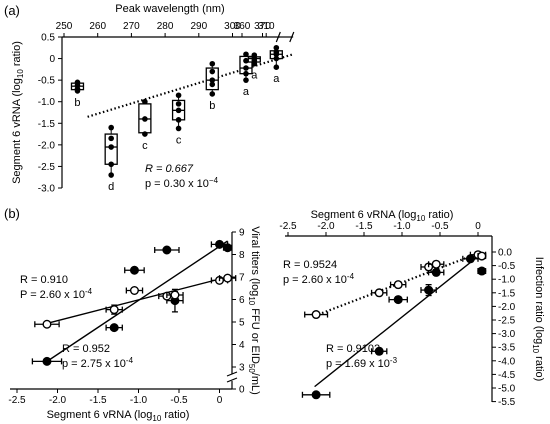 The height and width of the screenshot is (424, 550). Describe the element at coordinates (255, 261) in the screenshot. I see `y-axis-title-part: Viral titers (log` at that location.